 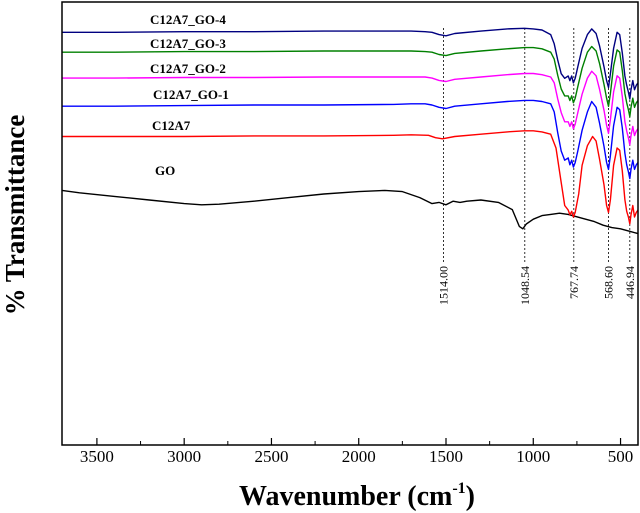 What do you see at coordinates (165, 170) in the screenshot?
I see `series-label-go: GO` at bounding box center [165, 170].